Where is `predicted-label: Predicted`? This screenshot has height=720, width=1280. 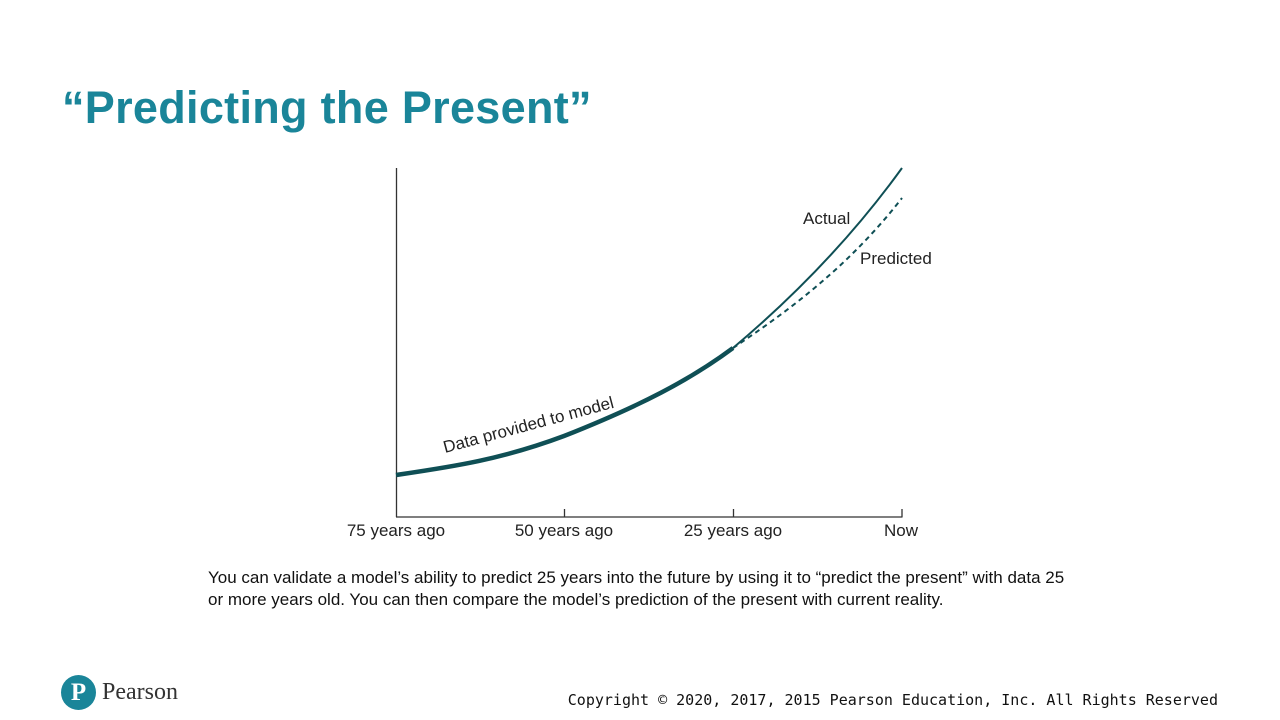 predicted-label: Predicted is located at coordinates (896, 258).